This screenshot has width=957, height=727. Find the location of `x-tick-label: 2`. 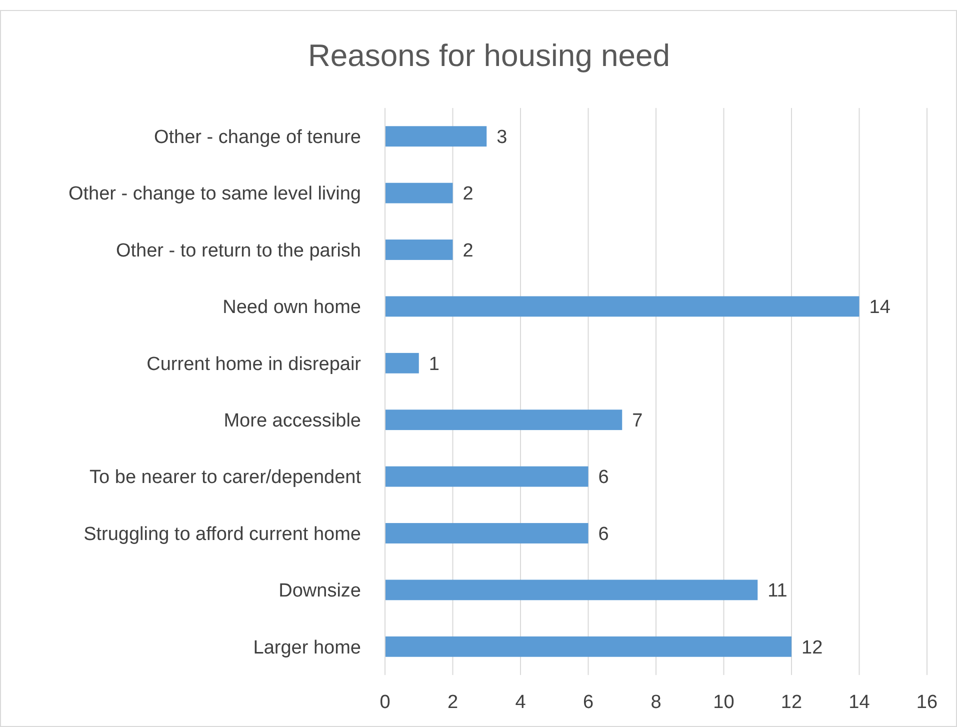

x-tick-label: 2 is located at coordinates (452, 702).